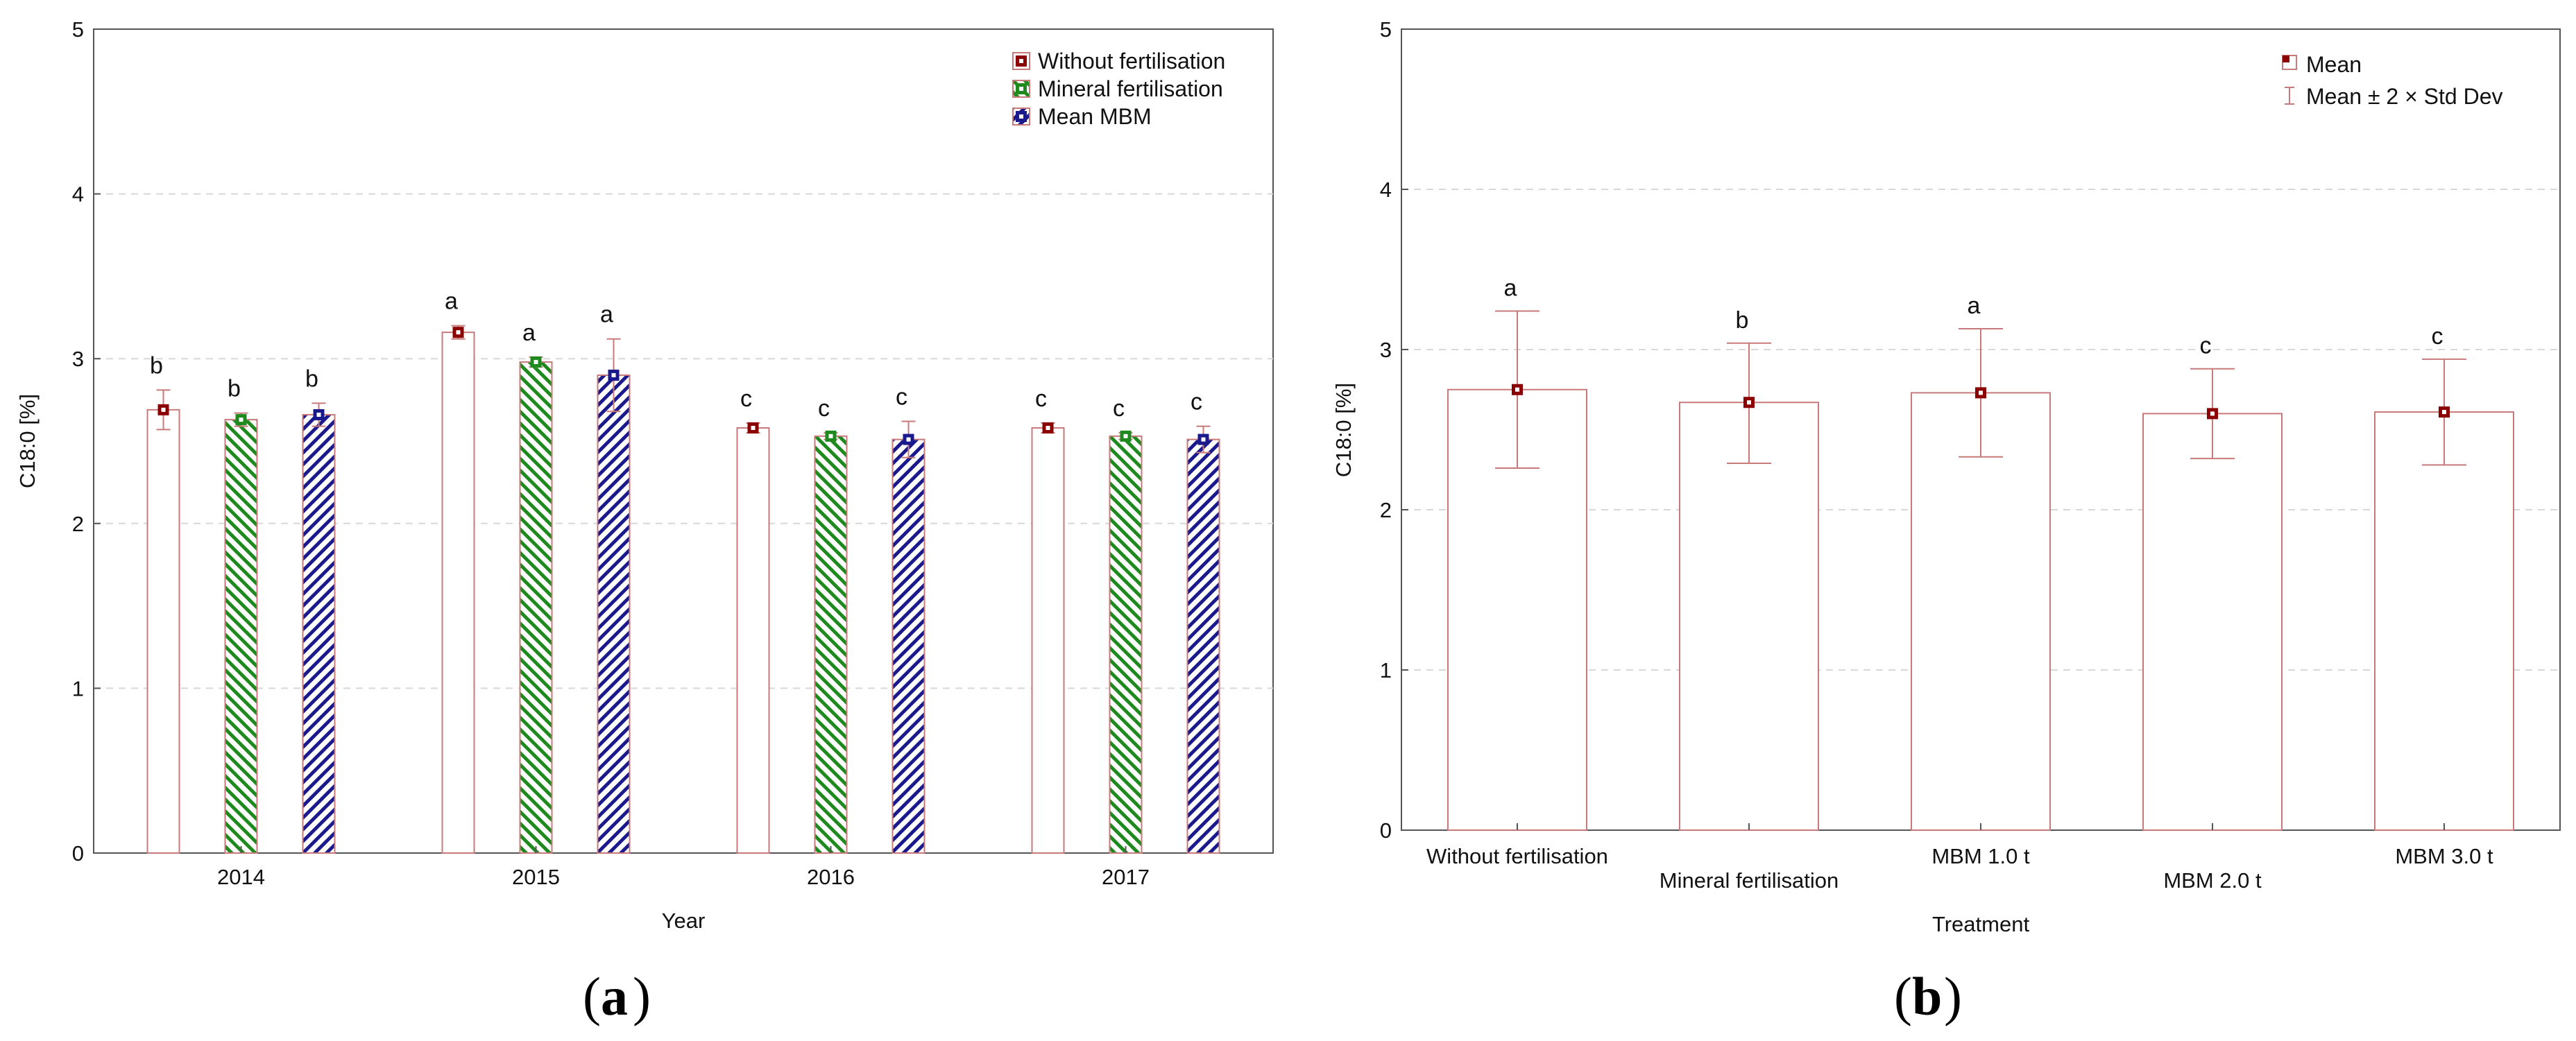 The width and height of the screenshot is (2576, 1041). What do you see at coordinates (1048, 427) in the screenshot?
I see `mean-marker-0-2017-center` at bounding box center [1048, 427].